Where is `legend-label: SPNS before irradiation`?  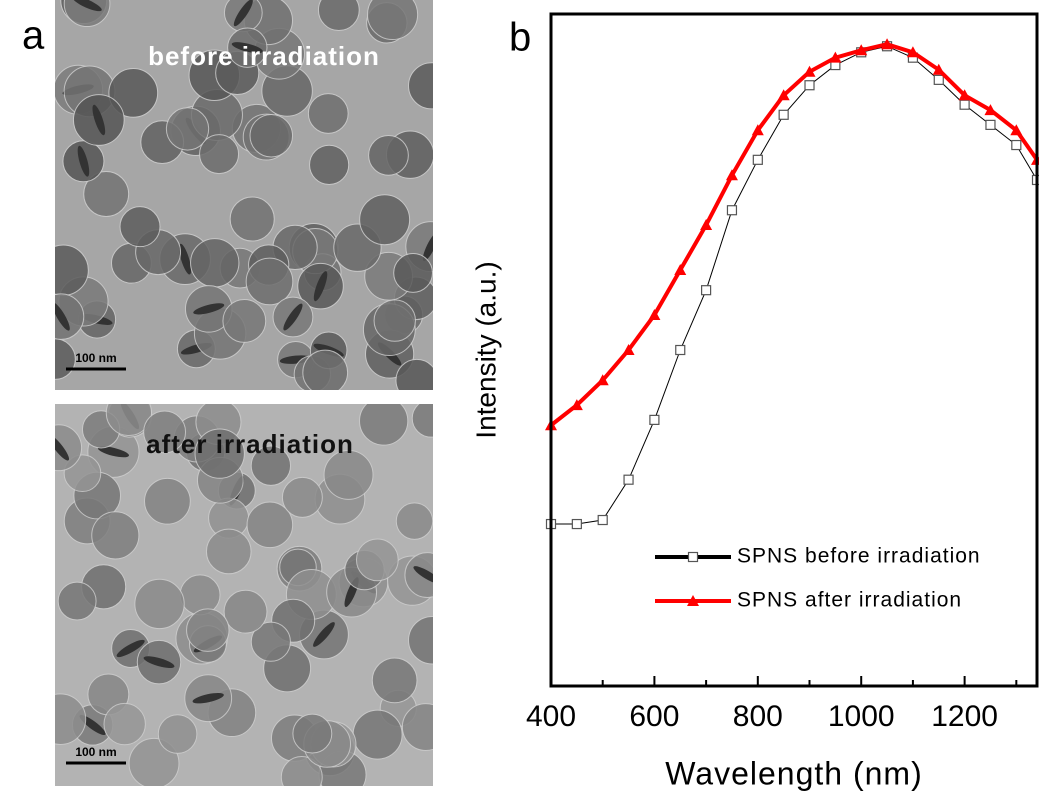 legend-label: SPNS before irradiation is located at coordinates (859, 556).